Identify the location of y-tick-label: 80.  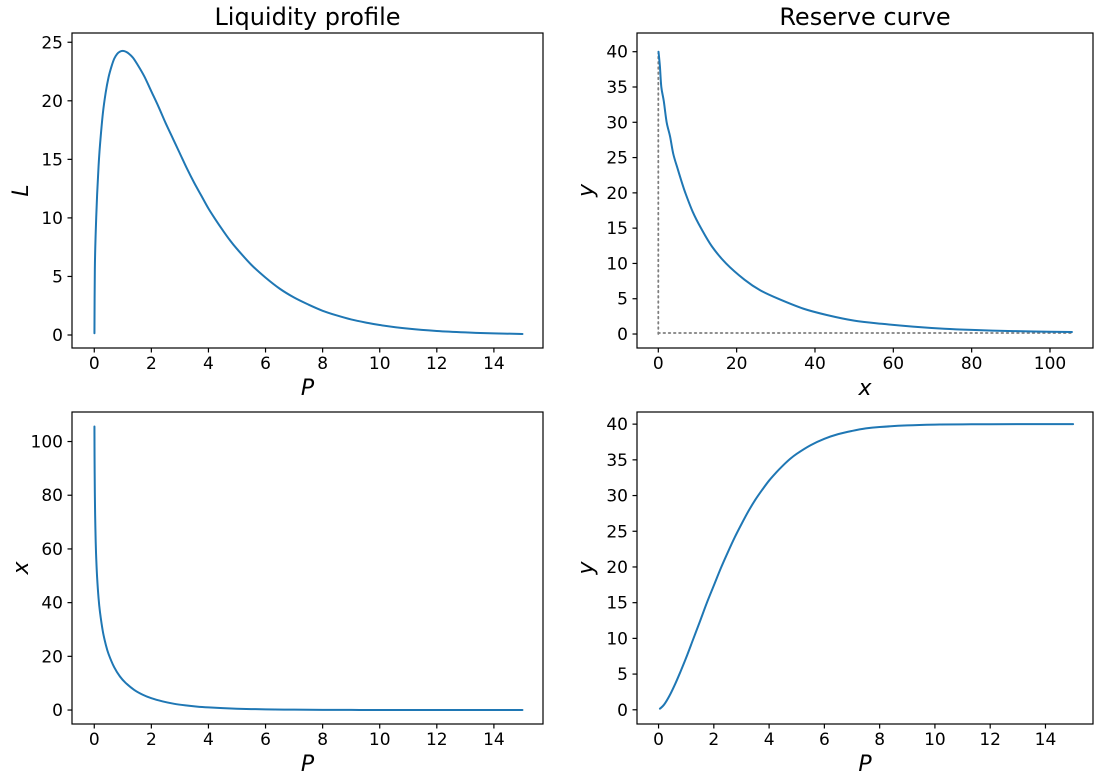
(52, 496).